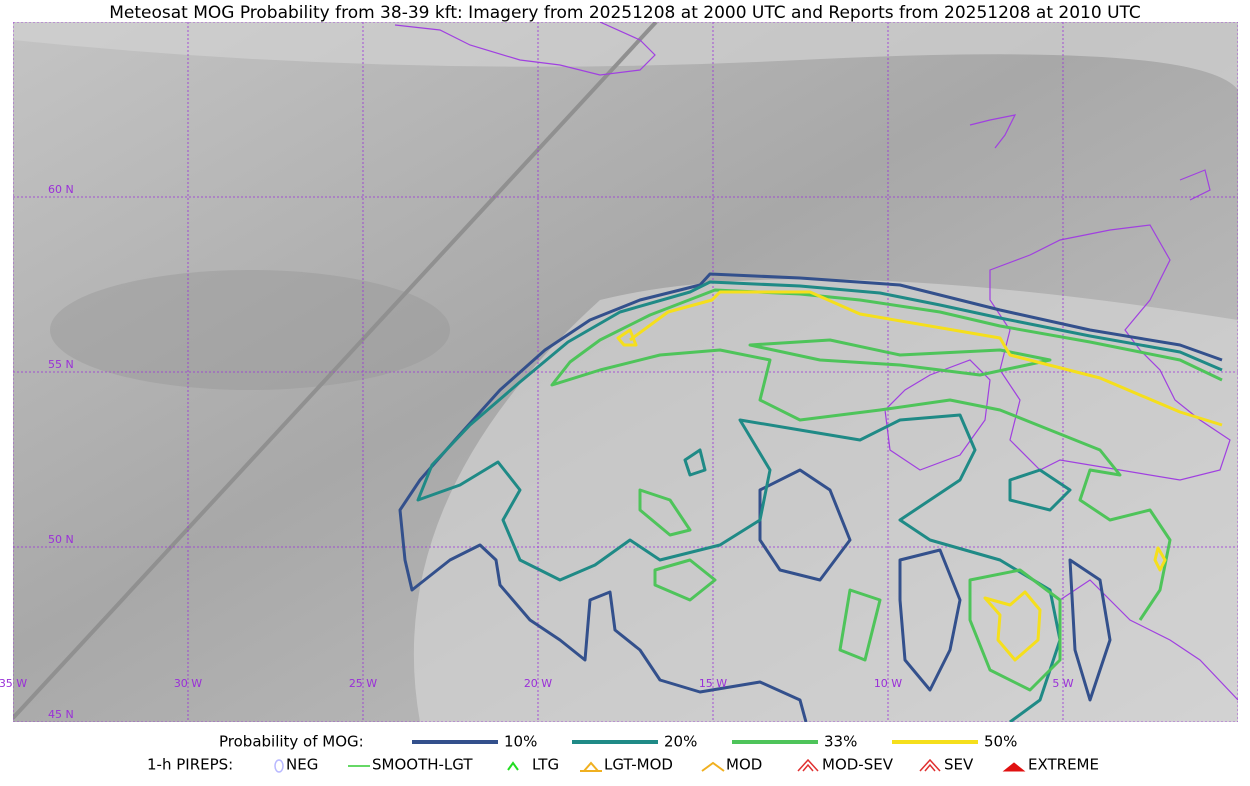  Describe the element at coordinates (61, 714) in the screenshot. I see `lat-label: 45 N` at that location.